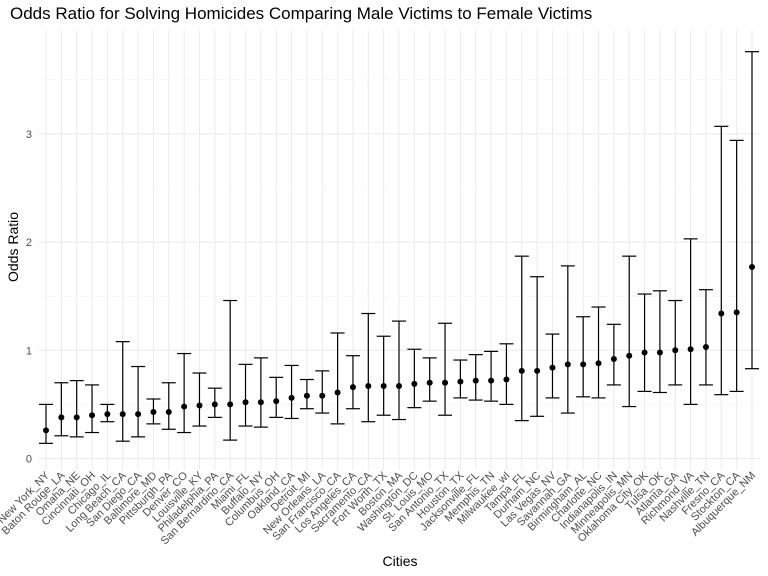  What do you see at coordinates (29, 135) in the screenshot?
I see `y-tick-label: 3` at bounding box center [29, 135].